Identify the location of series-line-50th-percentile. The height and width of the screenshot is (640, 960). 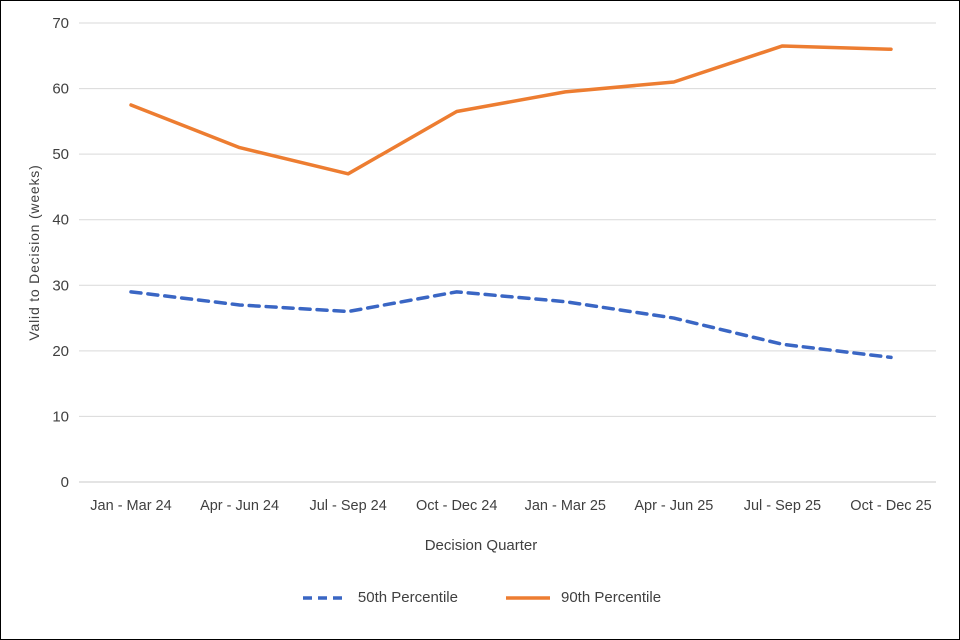
(511, 325).